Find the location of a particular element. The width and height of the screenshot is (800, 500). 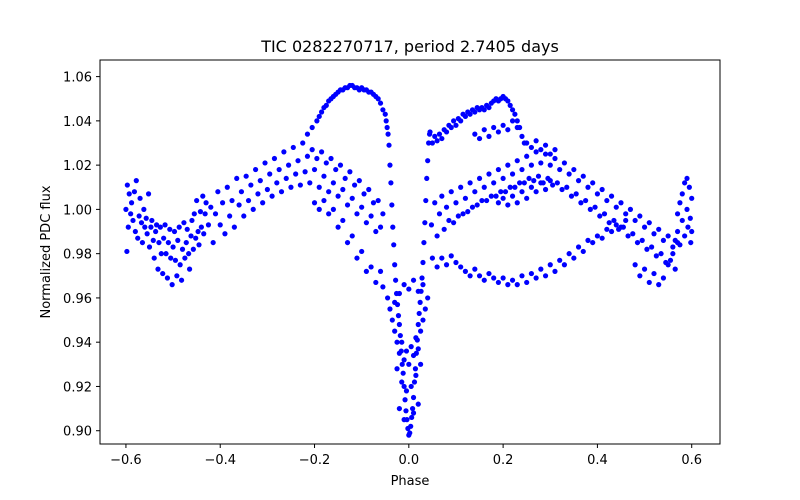

x-tick-label: 0.0 is located at coordinates (408, 460).